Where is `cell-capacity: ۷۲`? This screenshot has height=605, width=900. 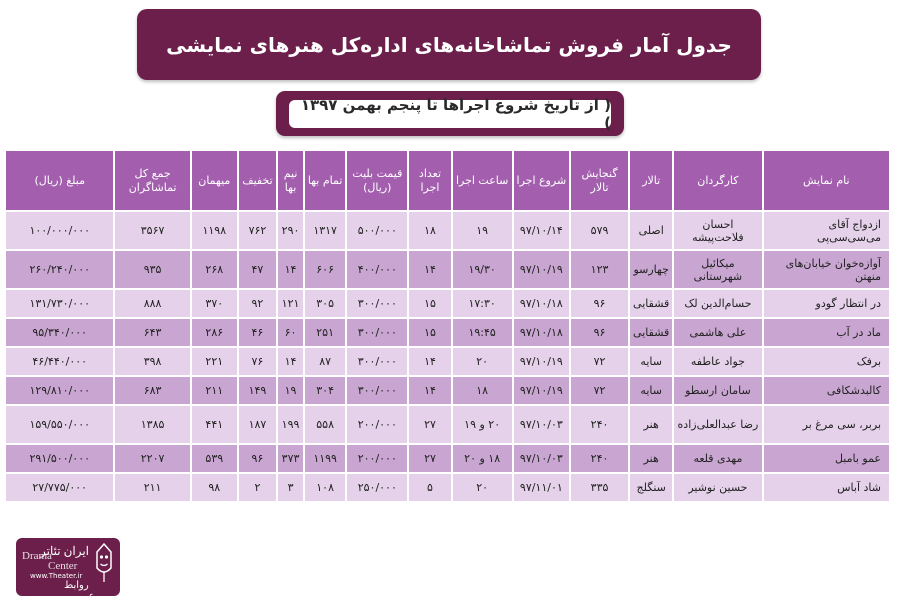 cell-capacity: ۷۲ is located at coordinates (599, 390).